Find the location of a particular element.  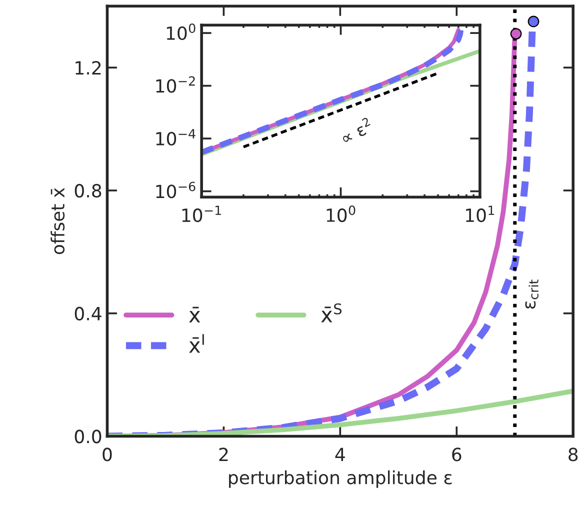

y-tick-label: 10$^{−4}$ is located at coordinates (176, 137).